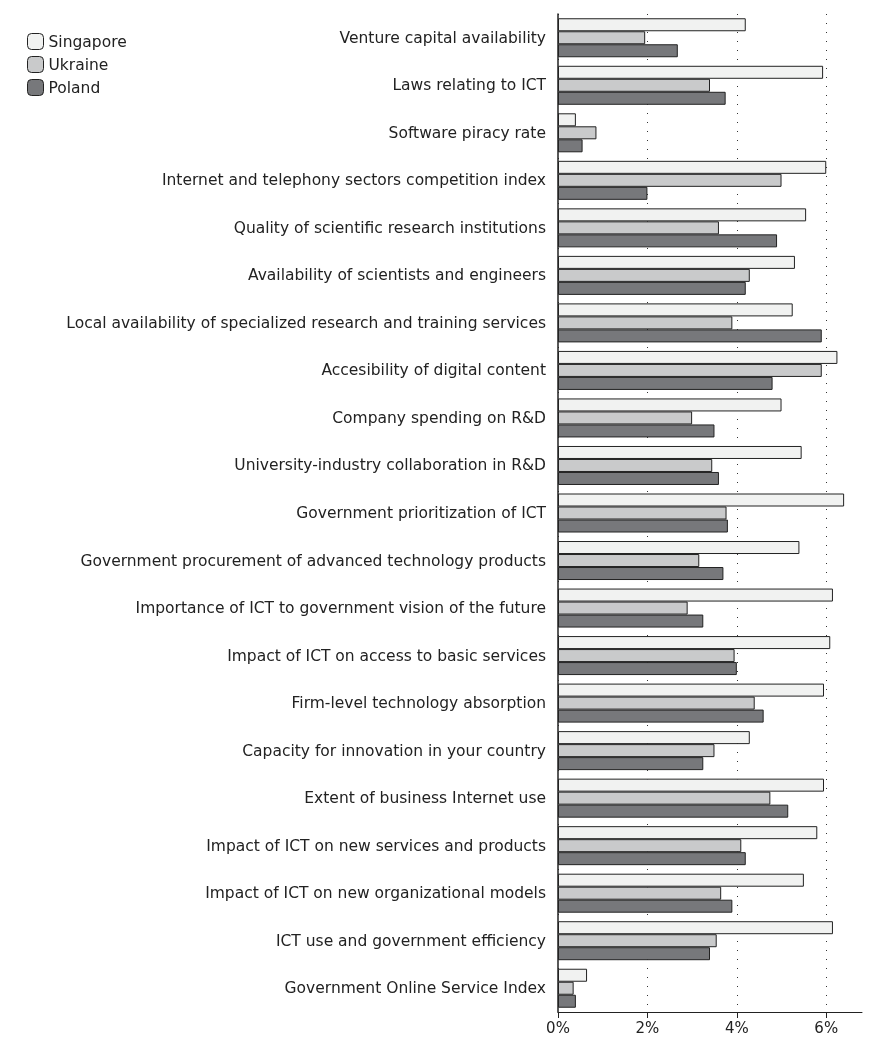  What do you see at coordinates (736, 1027) in the screenshot?
I see `x-tick-label: 4%` at bounding box center [736, 1027].